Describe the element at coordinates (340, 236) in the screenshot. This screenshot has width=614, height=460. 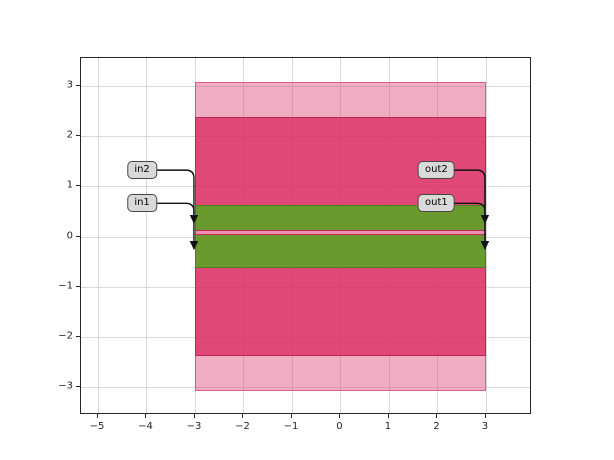
I see `band-green` at that location.